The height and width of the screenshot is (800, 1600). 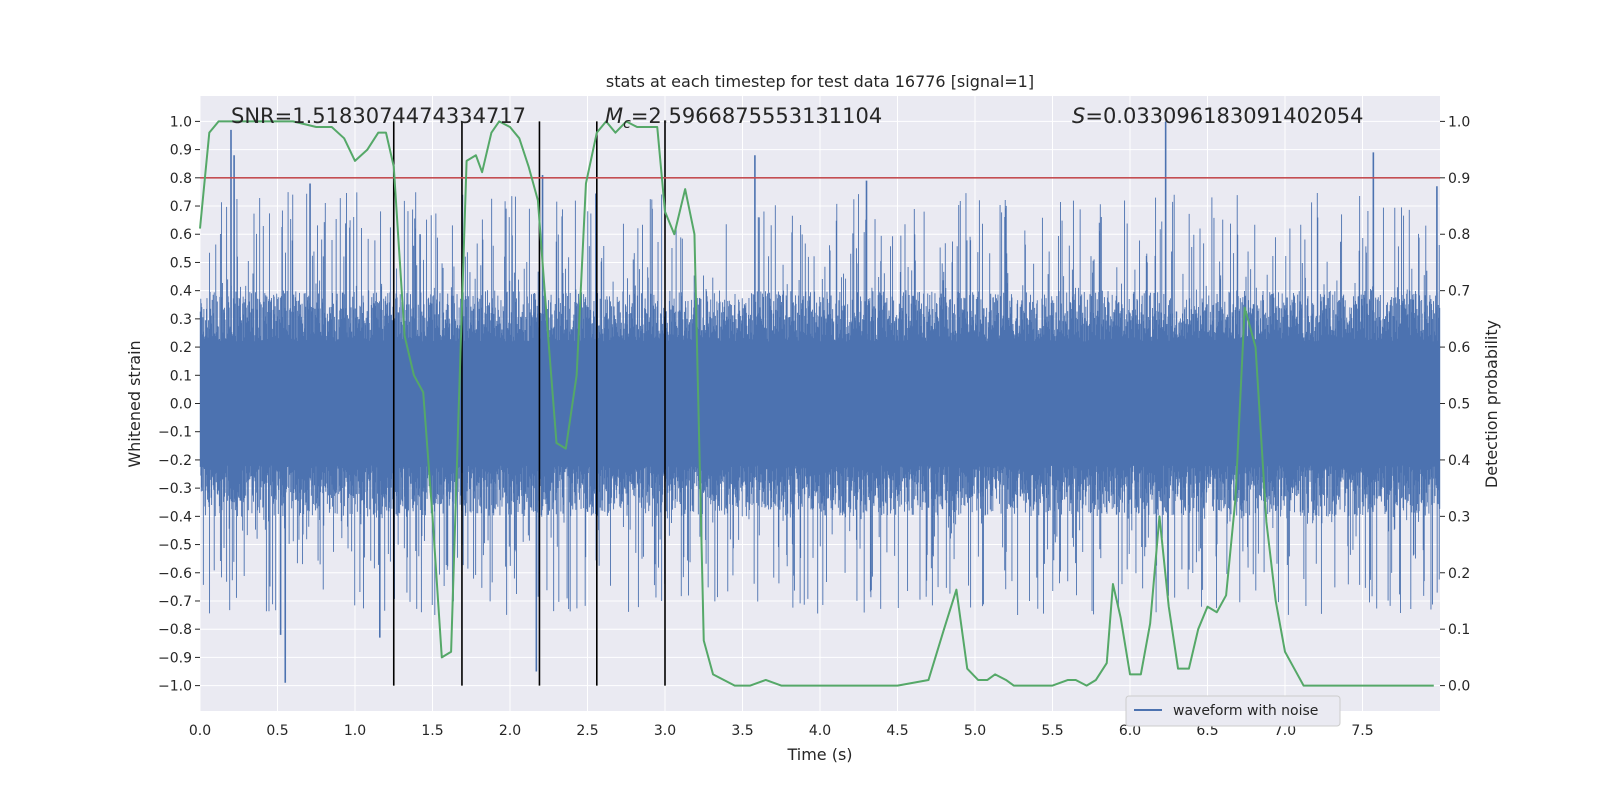 What do you see at coordinates (175, 687) in the screenshot?
I see `y-left-tick-label: −1.0` at bounding box center [175, 687].